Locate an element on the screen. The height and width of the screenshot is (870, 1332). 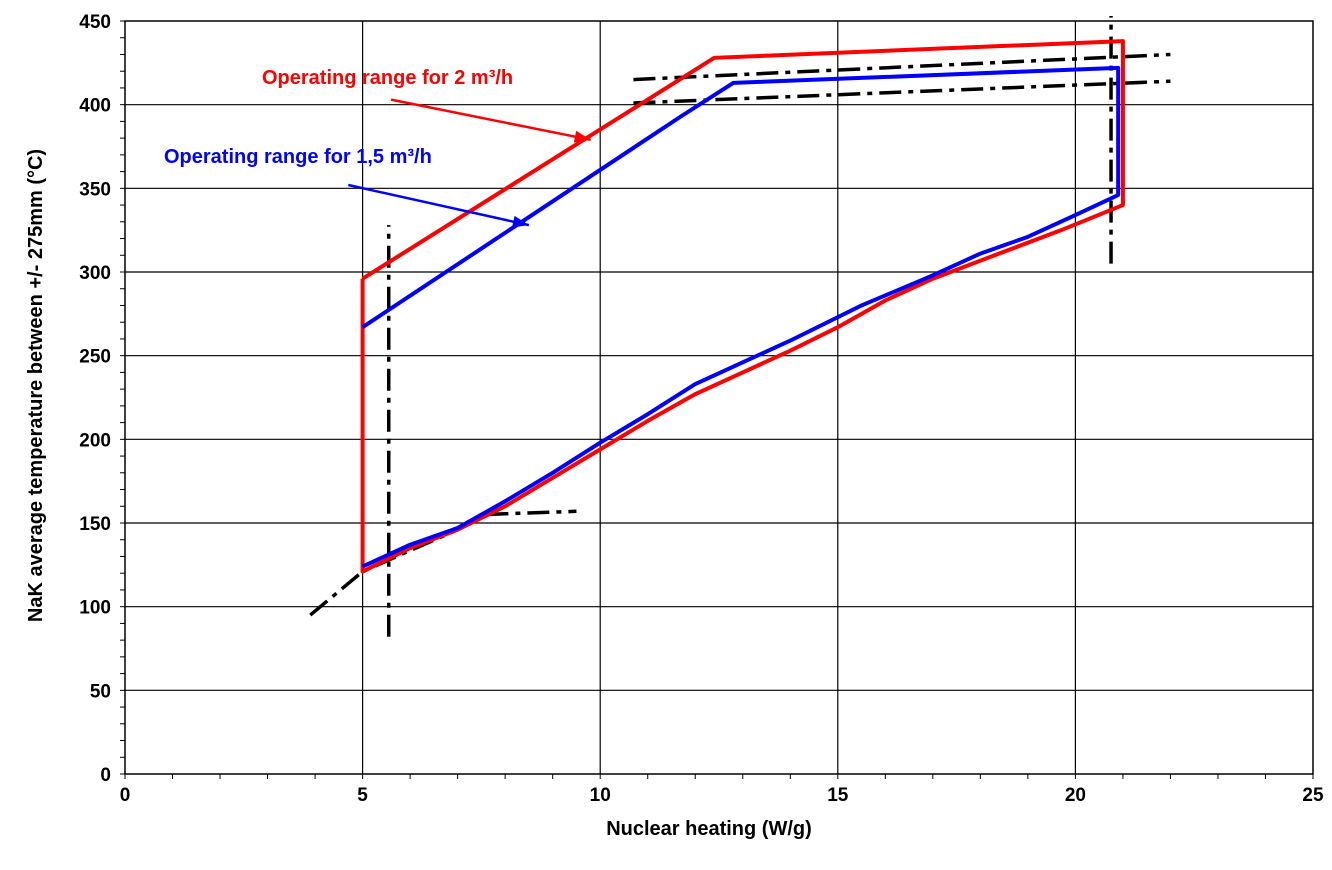
x-tick-label: 25 is located at coordinates (1313, 795).